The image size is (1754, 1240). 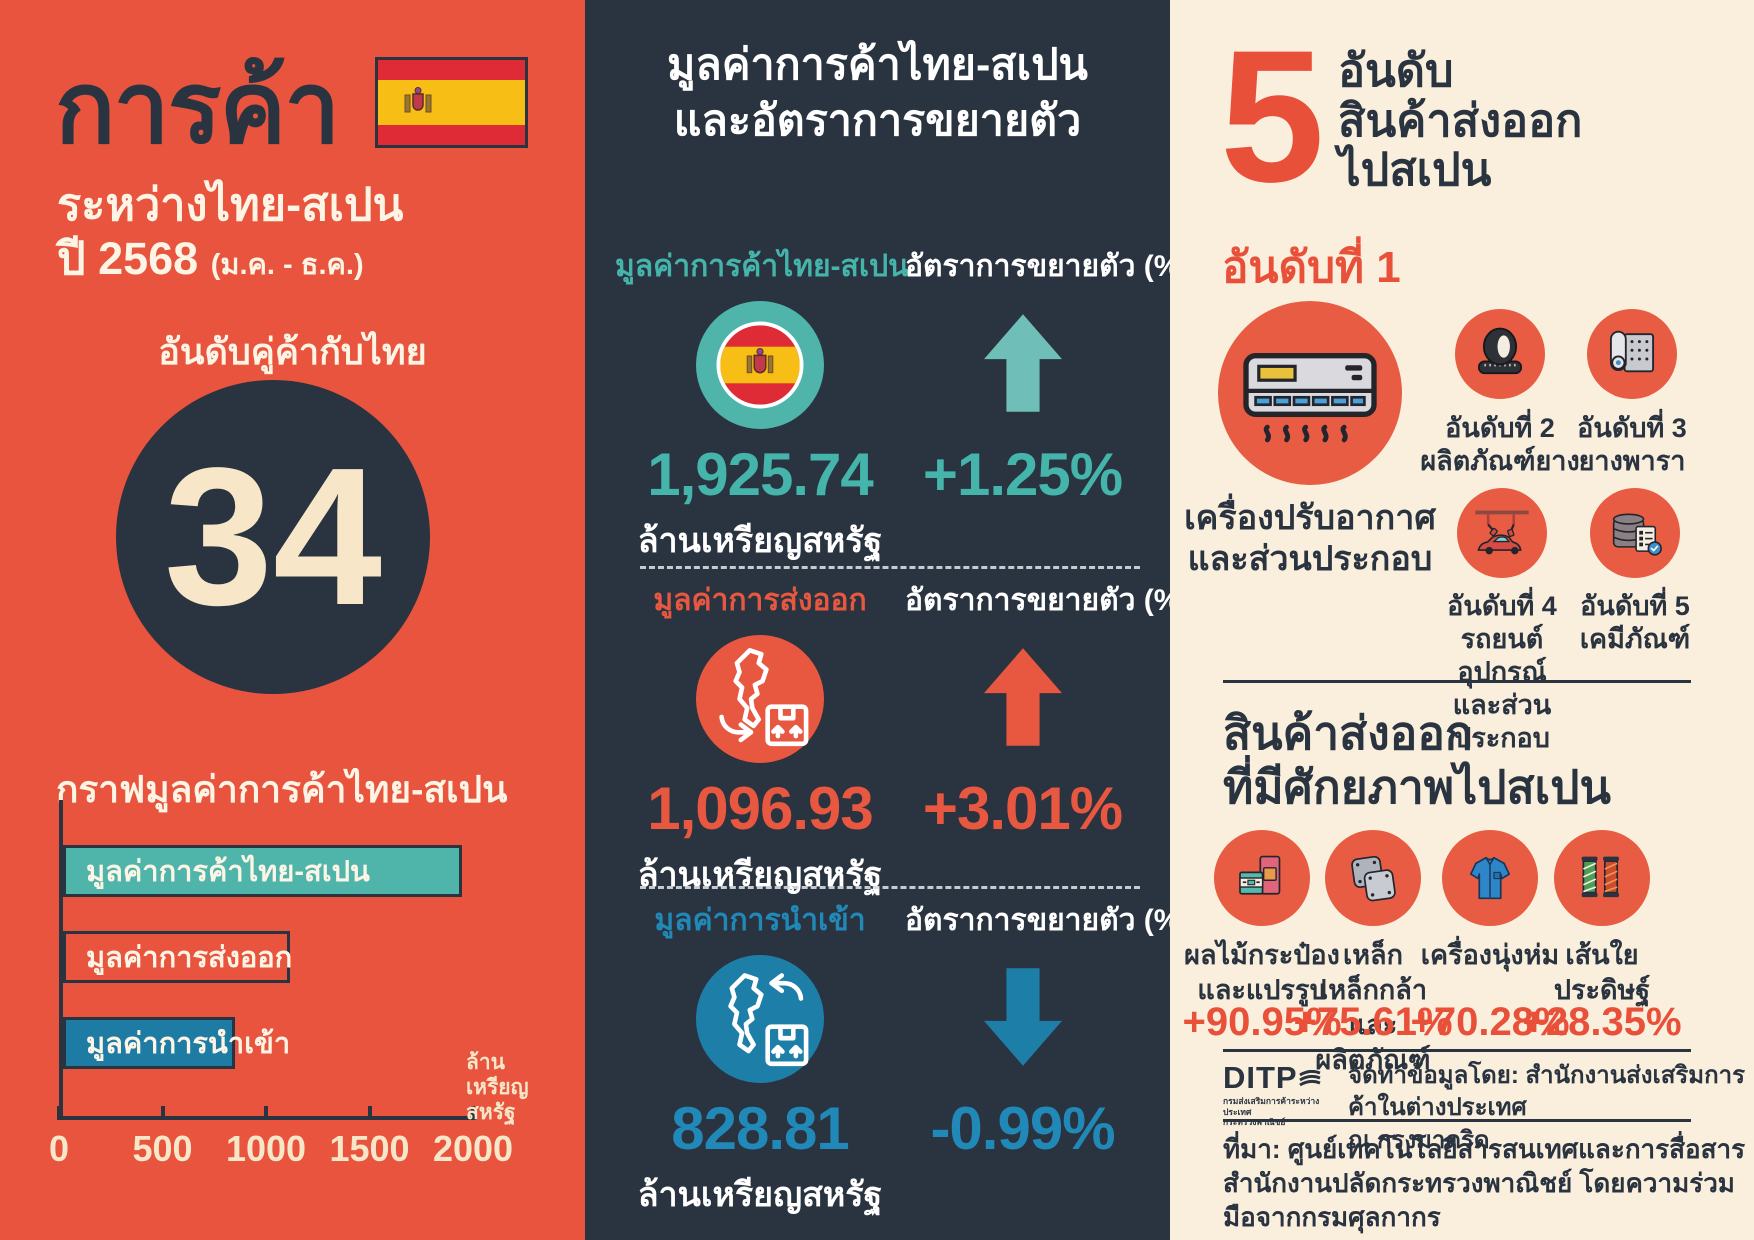 What do you see at coordinates (760, 920) in the screenshot?
I see `kpi-label: มูลค่าการนำเข้า` at bounding box center [760, 920].